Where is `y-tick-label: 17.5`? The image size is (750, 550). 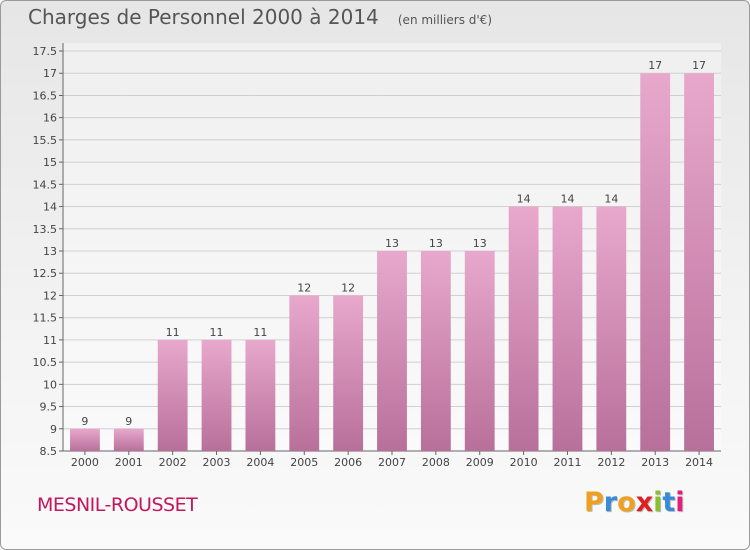 y-tick-label: 17.5 is located at coordinates (45, 51).